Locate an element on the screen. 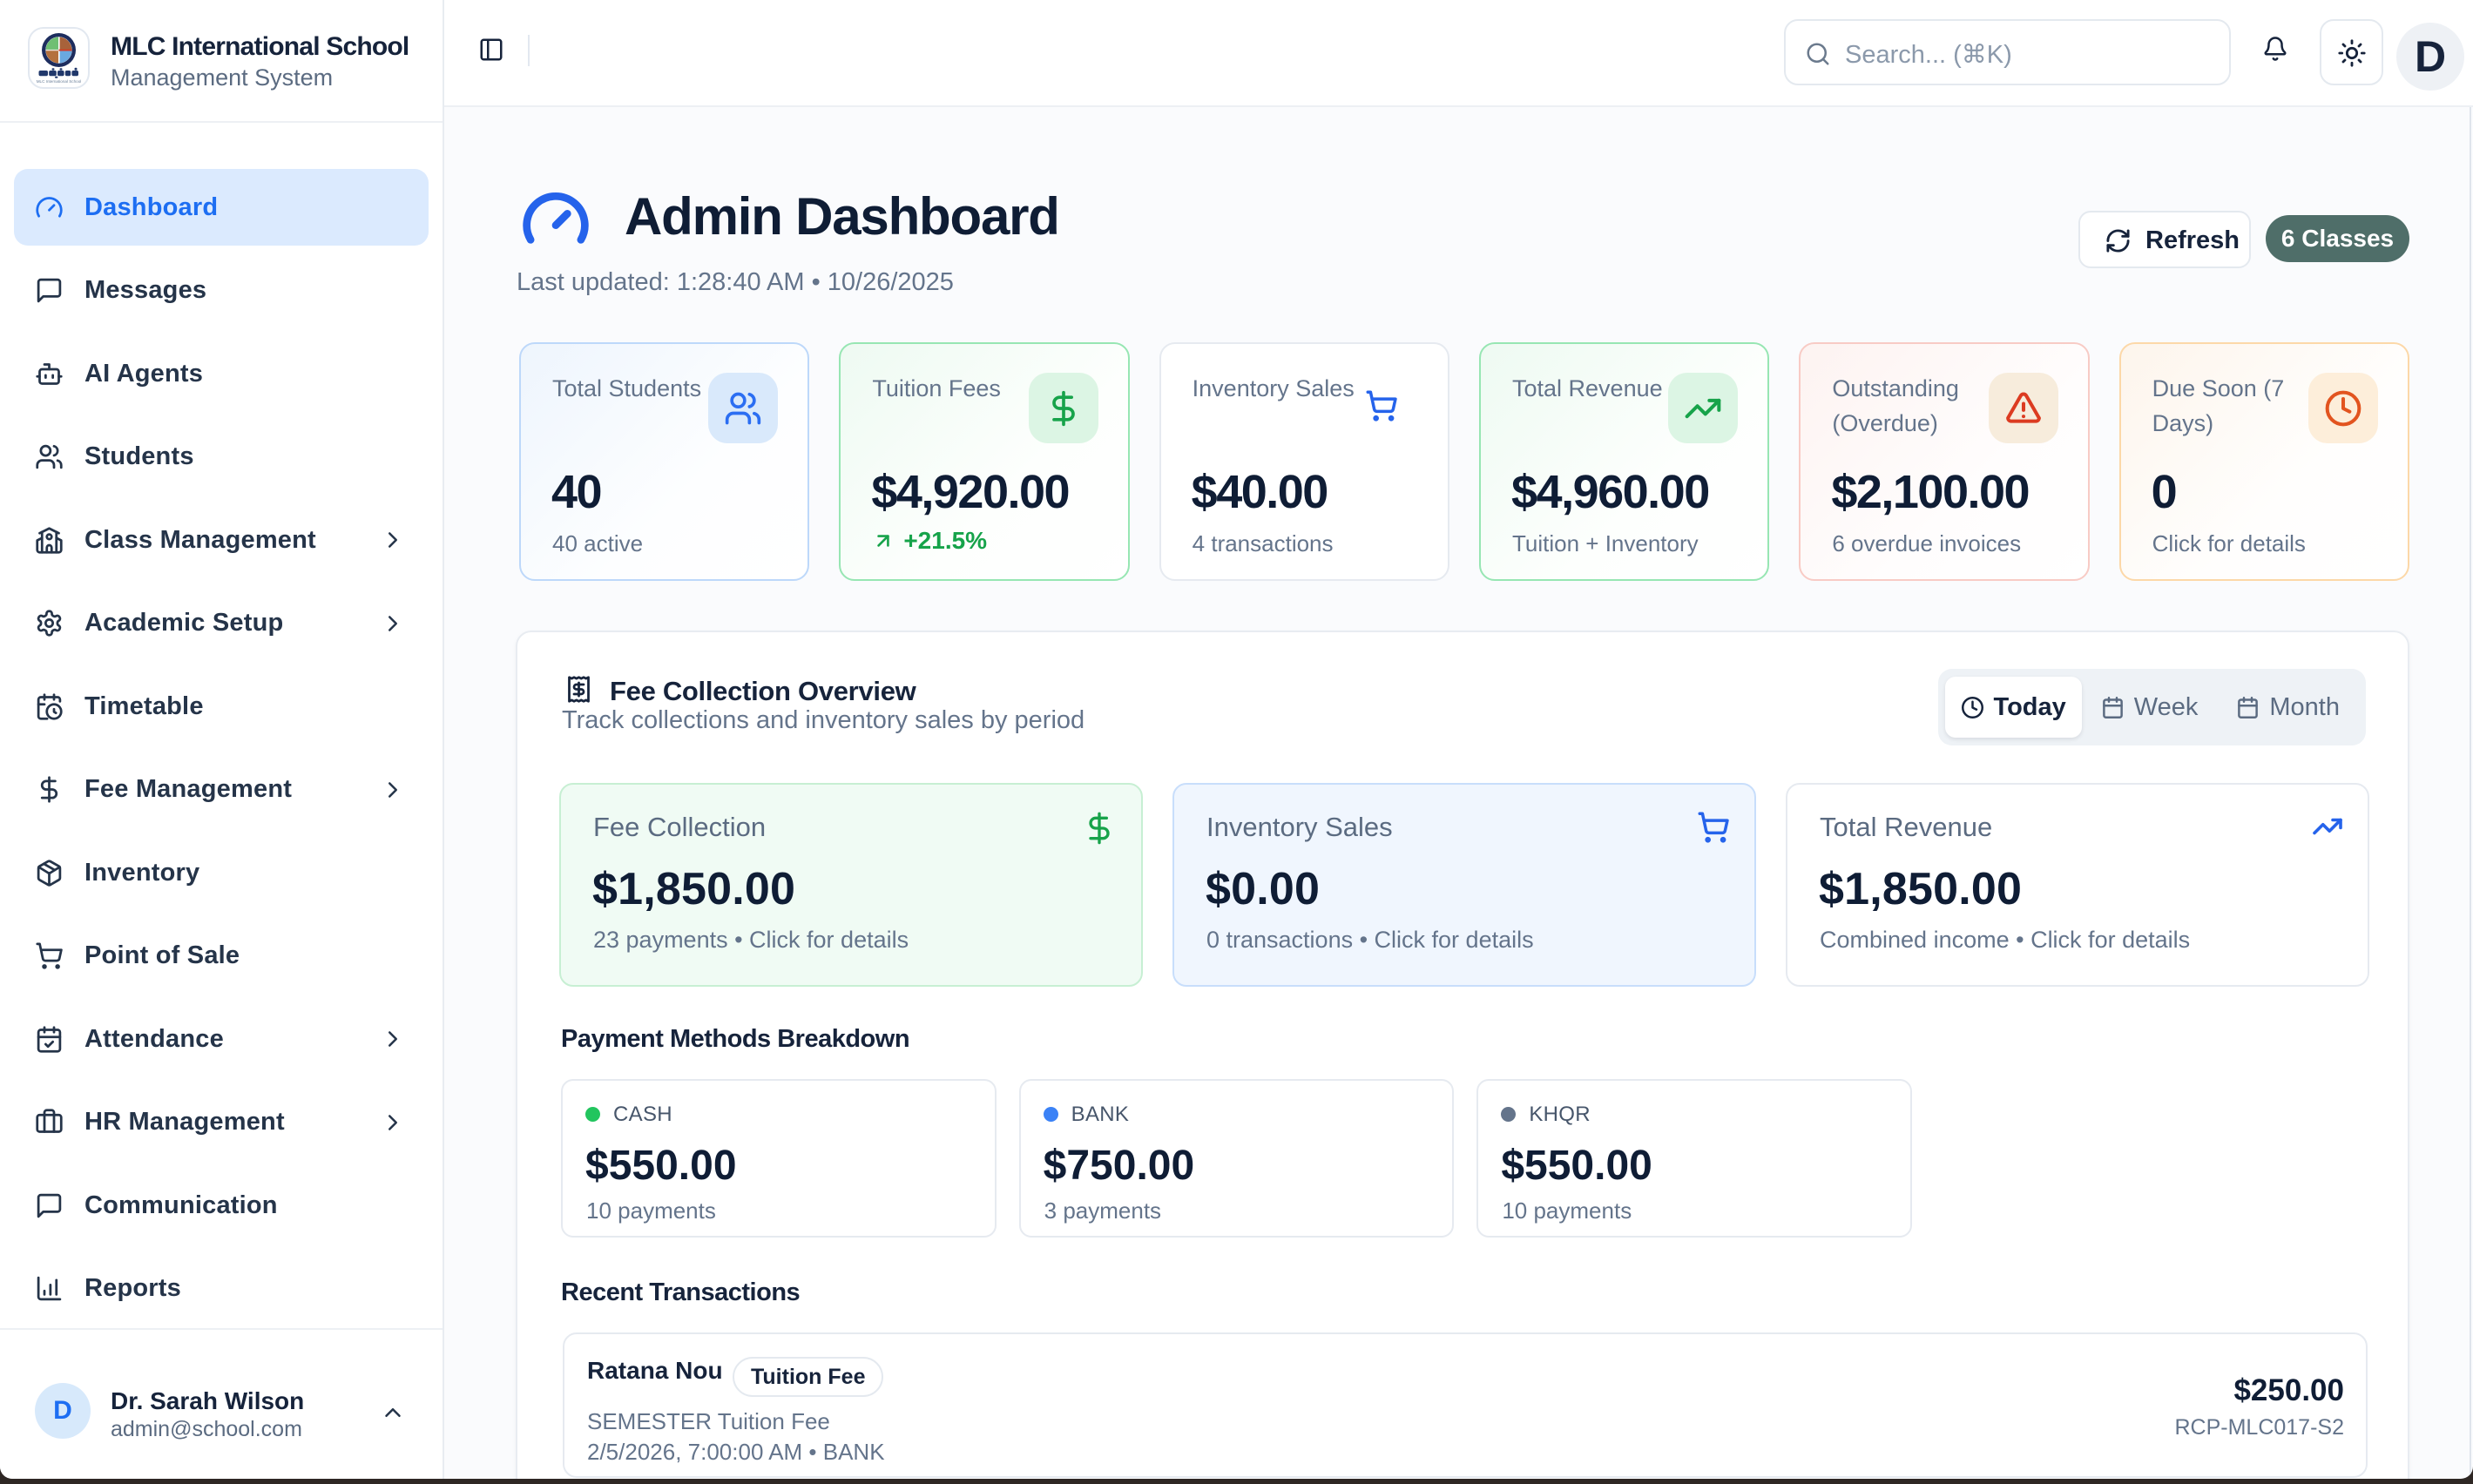  svg-text: MLC International School is located at coordinates (59, 82).